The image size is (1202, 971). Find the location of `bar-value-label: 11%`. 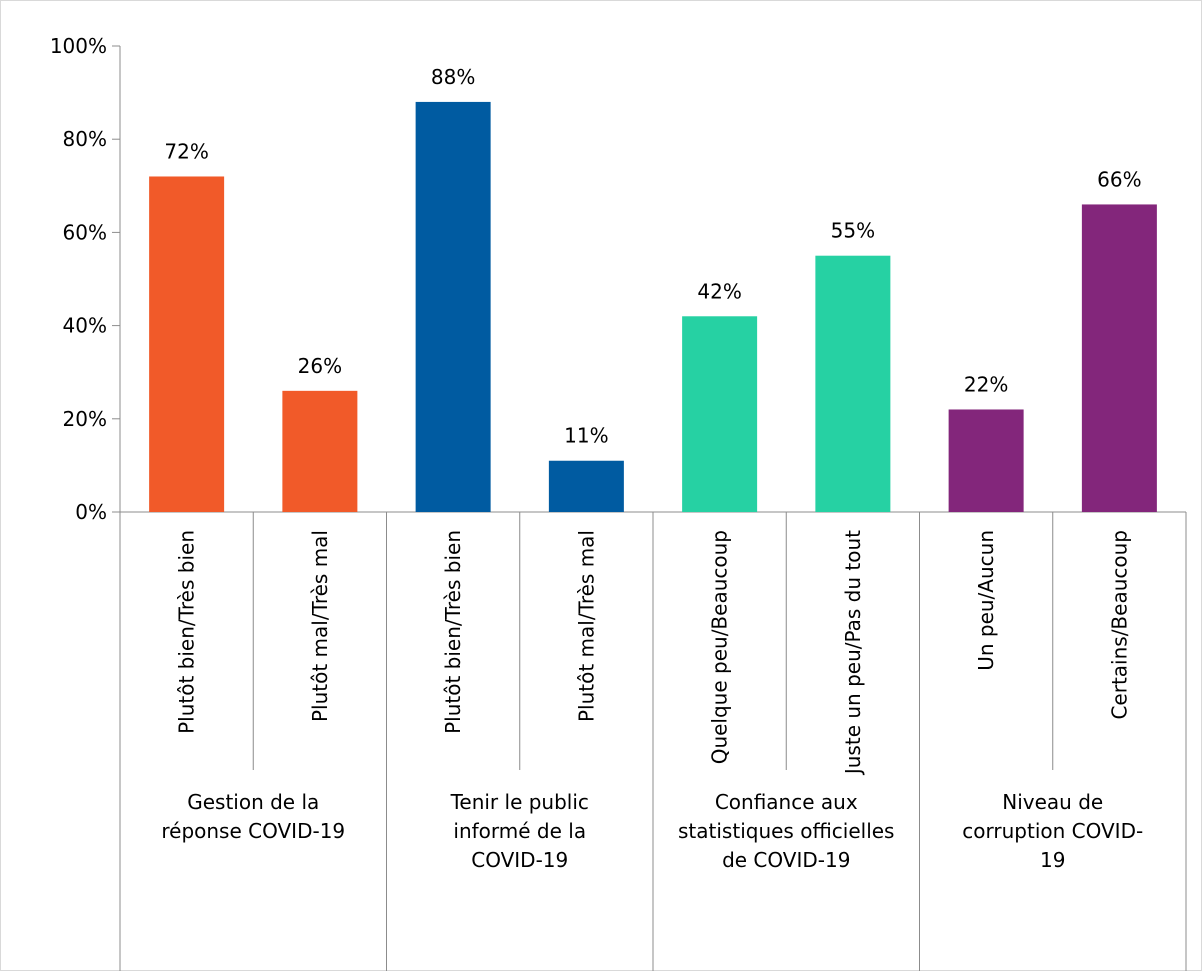

bar-value-label: 11% is located at coordinates (586, 436).